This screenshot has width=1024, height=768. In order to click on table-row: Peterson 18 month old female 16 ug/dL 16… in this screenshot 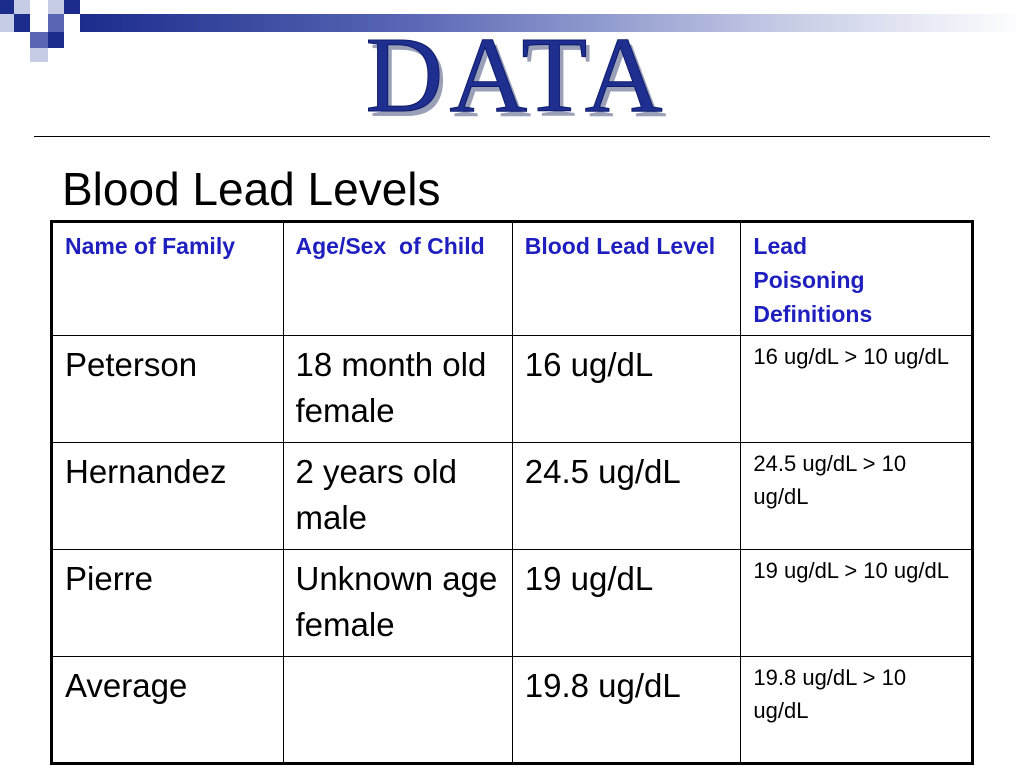, I will do `click(512, 389)`.